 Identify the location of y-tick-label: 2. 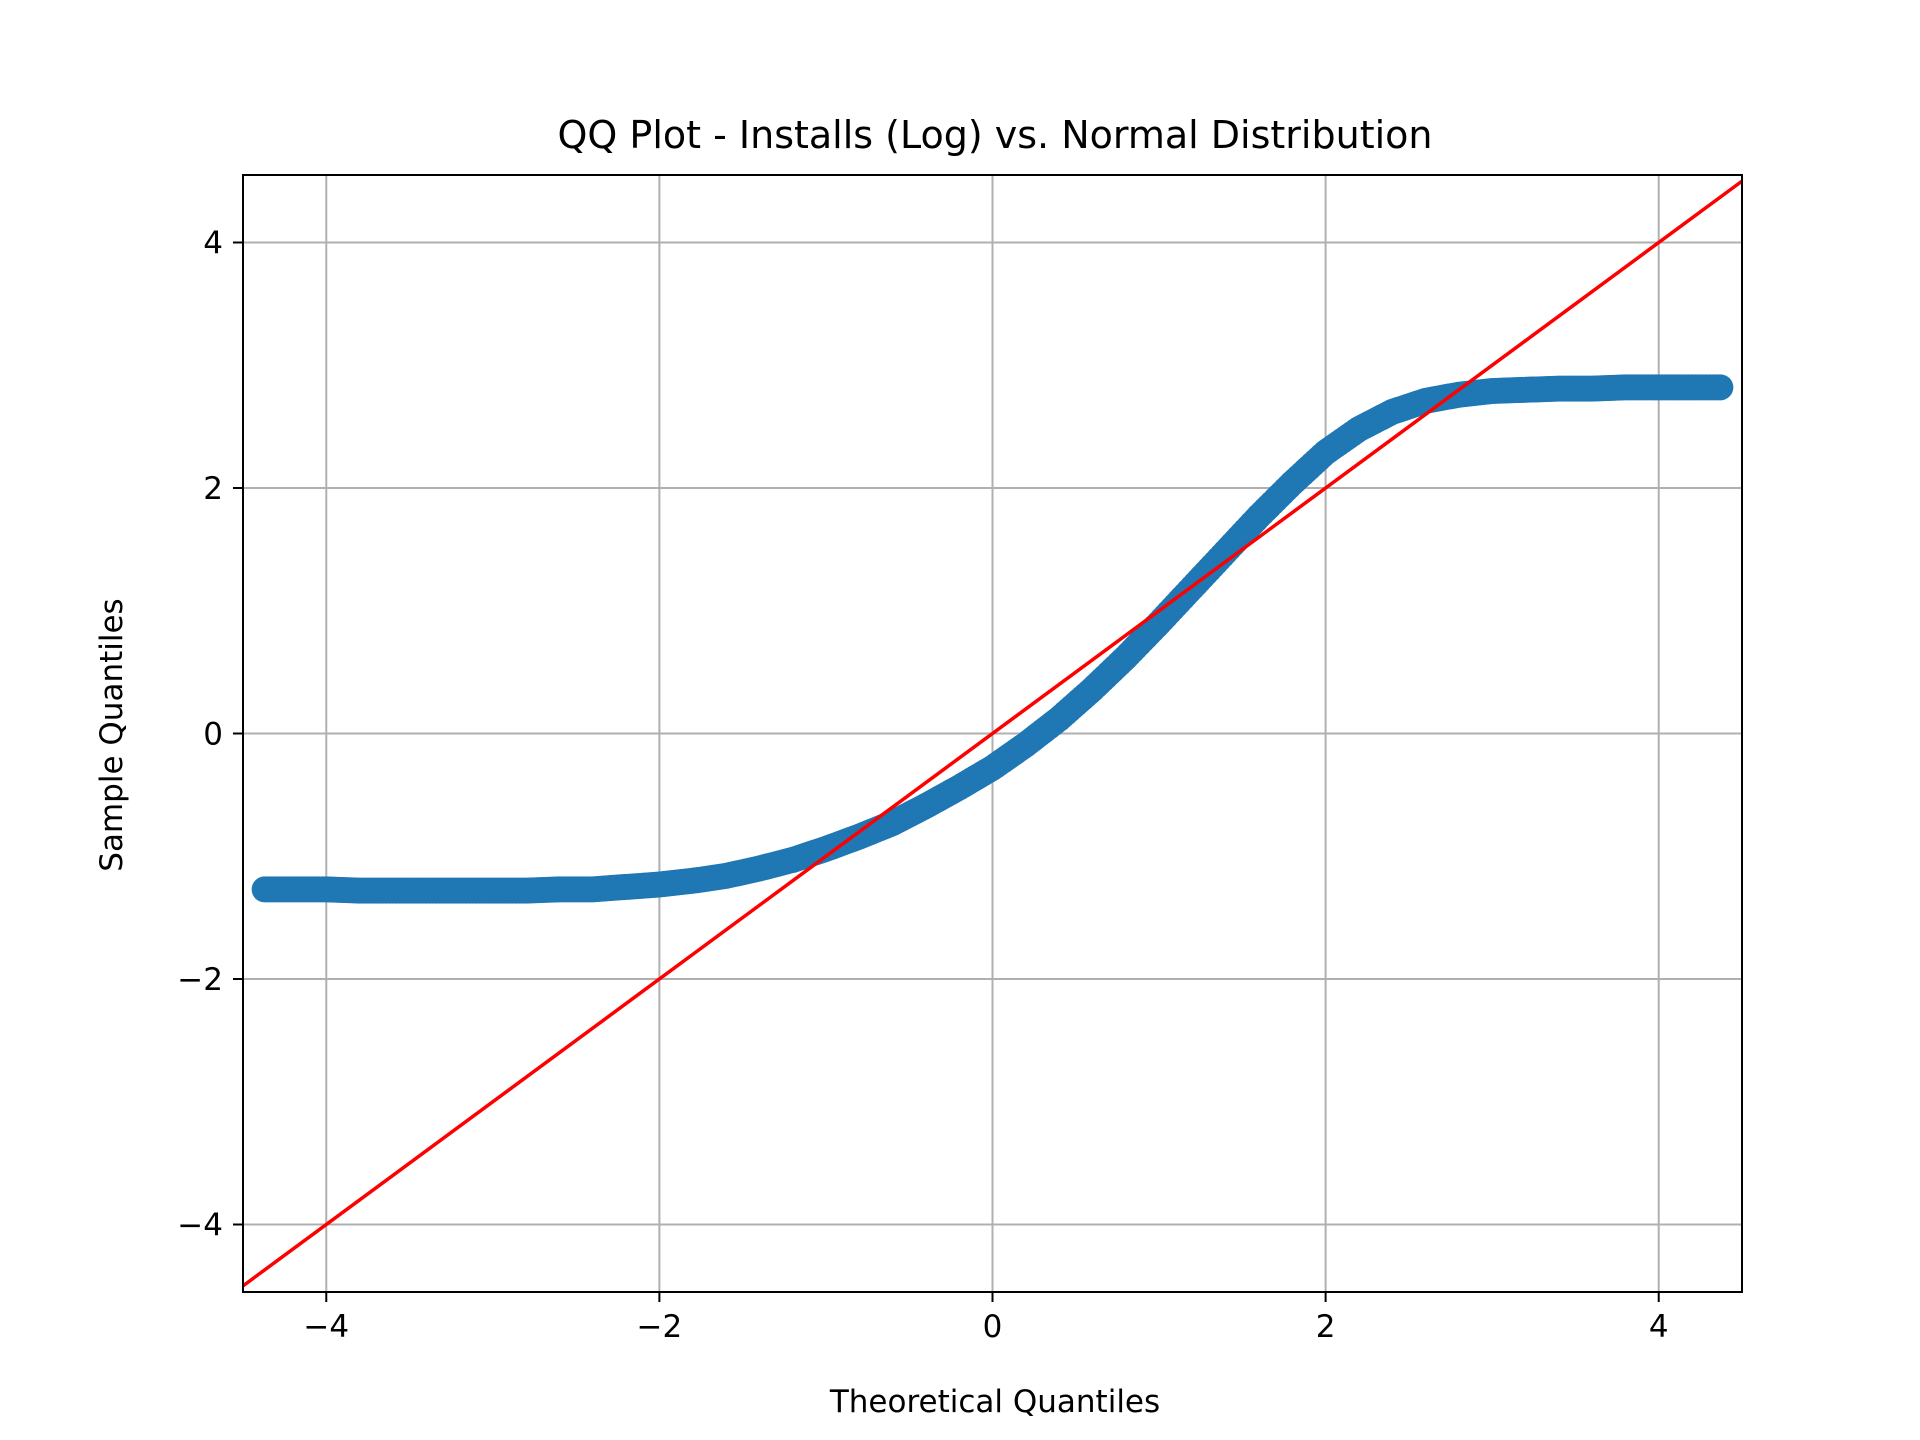
(213, 489).